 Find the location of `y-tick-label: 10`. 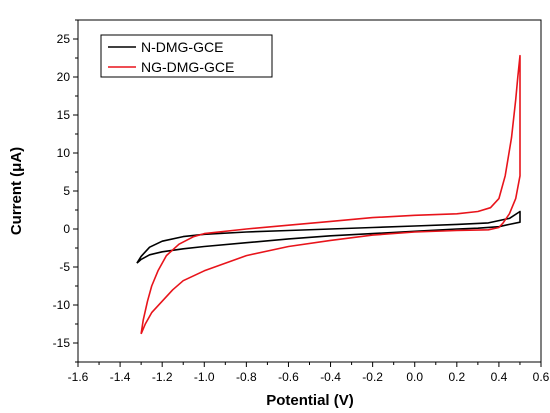

y-tick-label: 10 is located at coordinates (64, 153).